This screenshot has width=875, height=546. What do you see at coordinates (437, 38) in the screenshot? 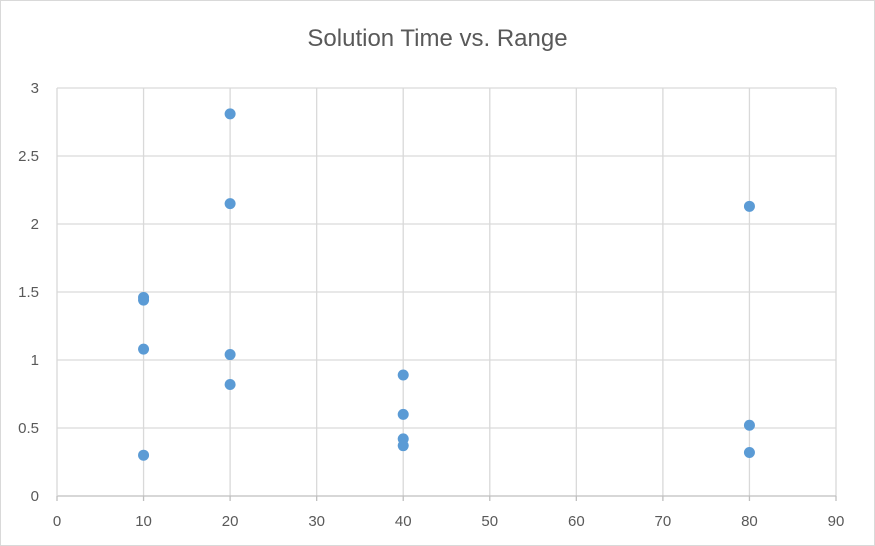
I see `chart-title: Solution Time vs. Range` at bounding box center [437, 38].